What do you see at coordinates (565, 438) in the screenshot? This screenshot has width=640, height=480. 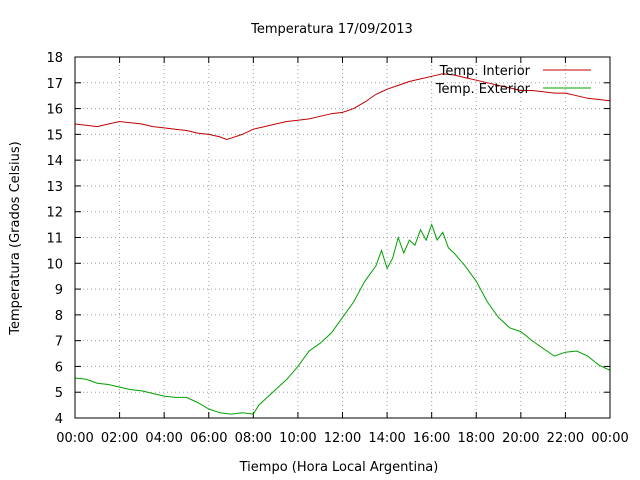 I see `x-tick-label: 22:00` at bounding box center [565, 438].